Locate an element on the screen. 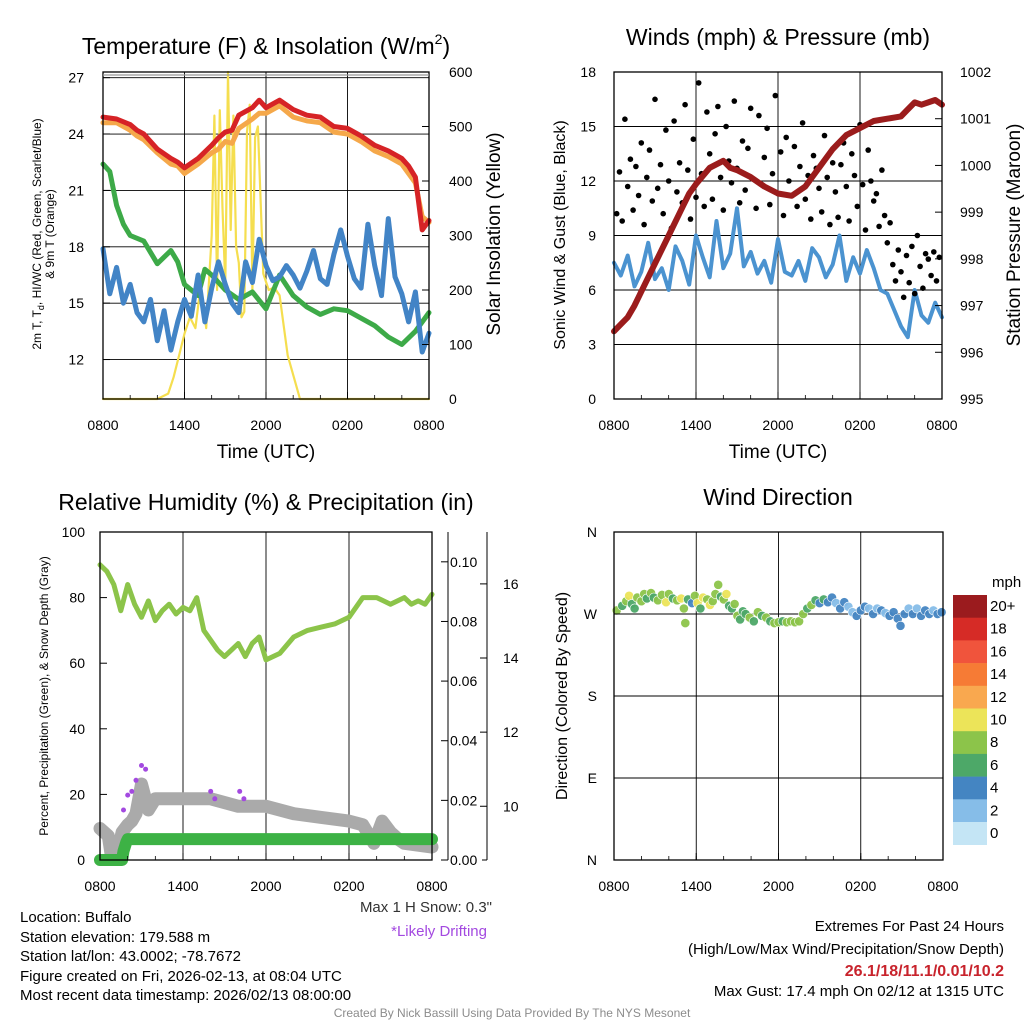 The width and height of the screenshot is (1024, 1024). wind-y2tick-label: 1001 is located at coordinates (975, 119).